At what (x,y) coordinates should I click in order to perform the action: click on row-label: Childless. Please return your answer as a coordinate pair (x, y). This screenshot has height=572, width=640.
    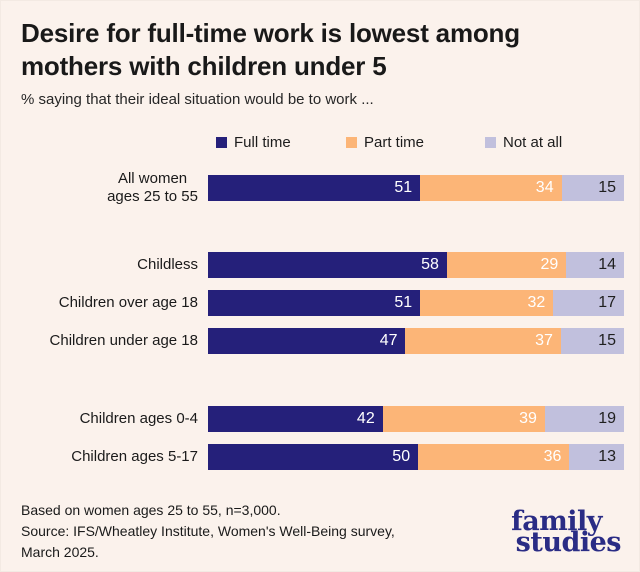
    Looking at the image, I should click on (167, 264).